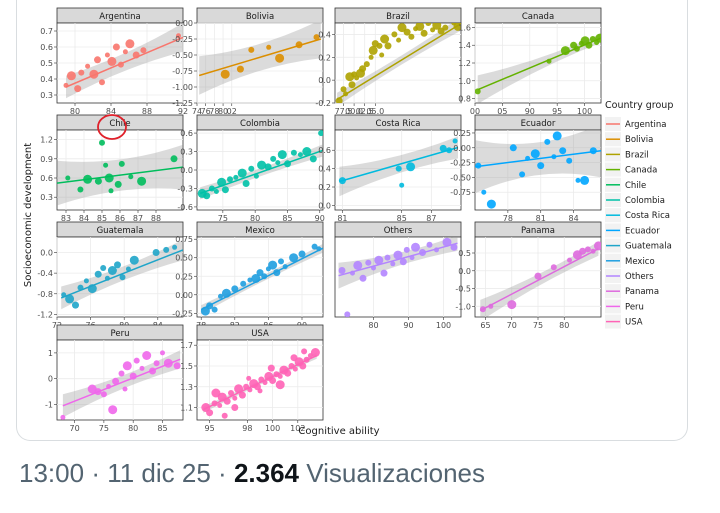 This screenshot has height=513, width=720. I want to click on annotation-circle, so click(112, 127).